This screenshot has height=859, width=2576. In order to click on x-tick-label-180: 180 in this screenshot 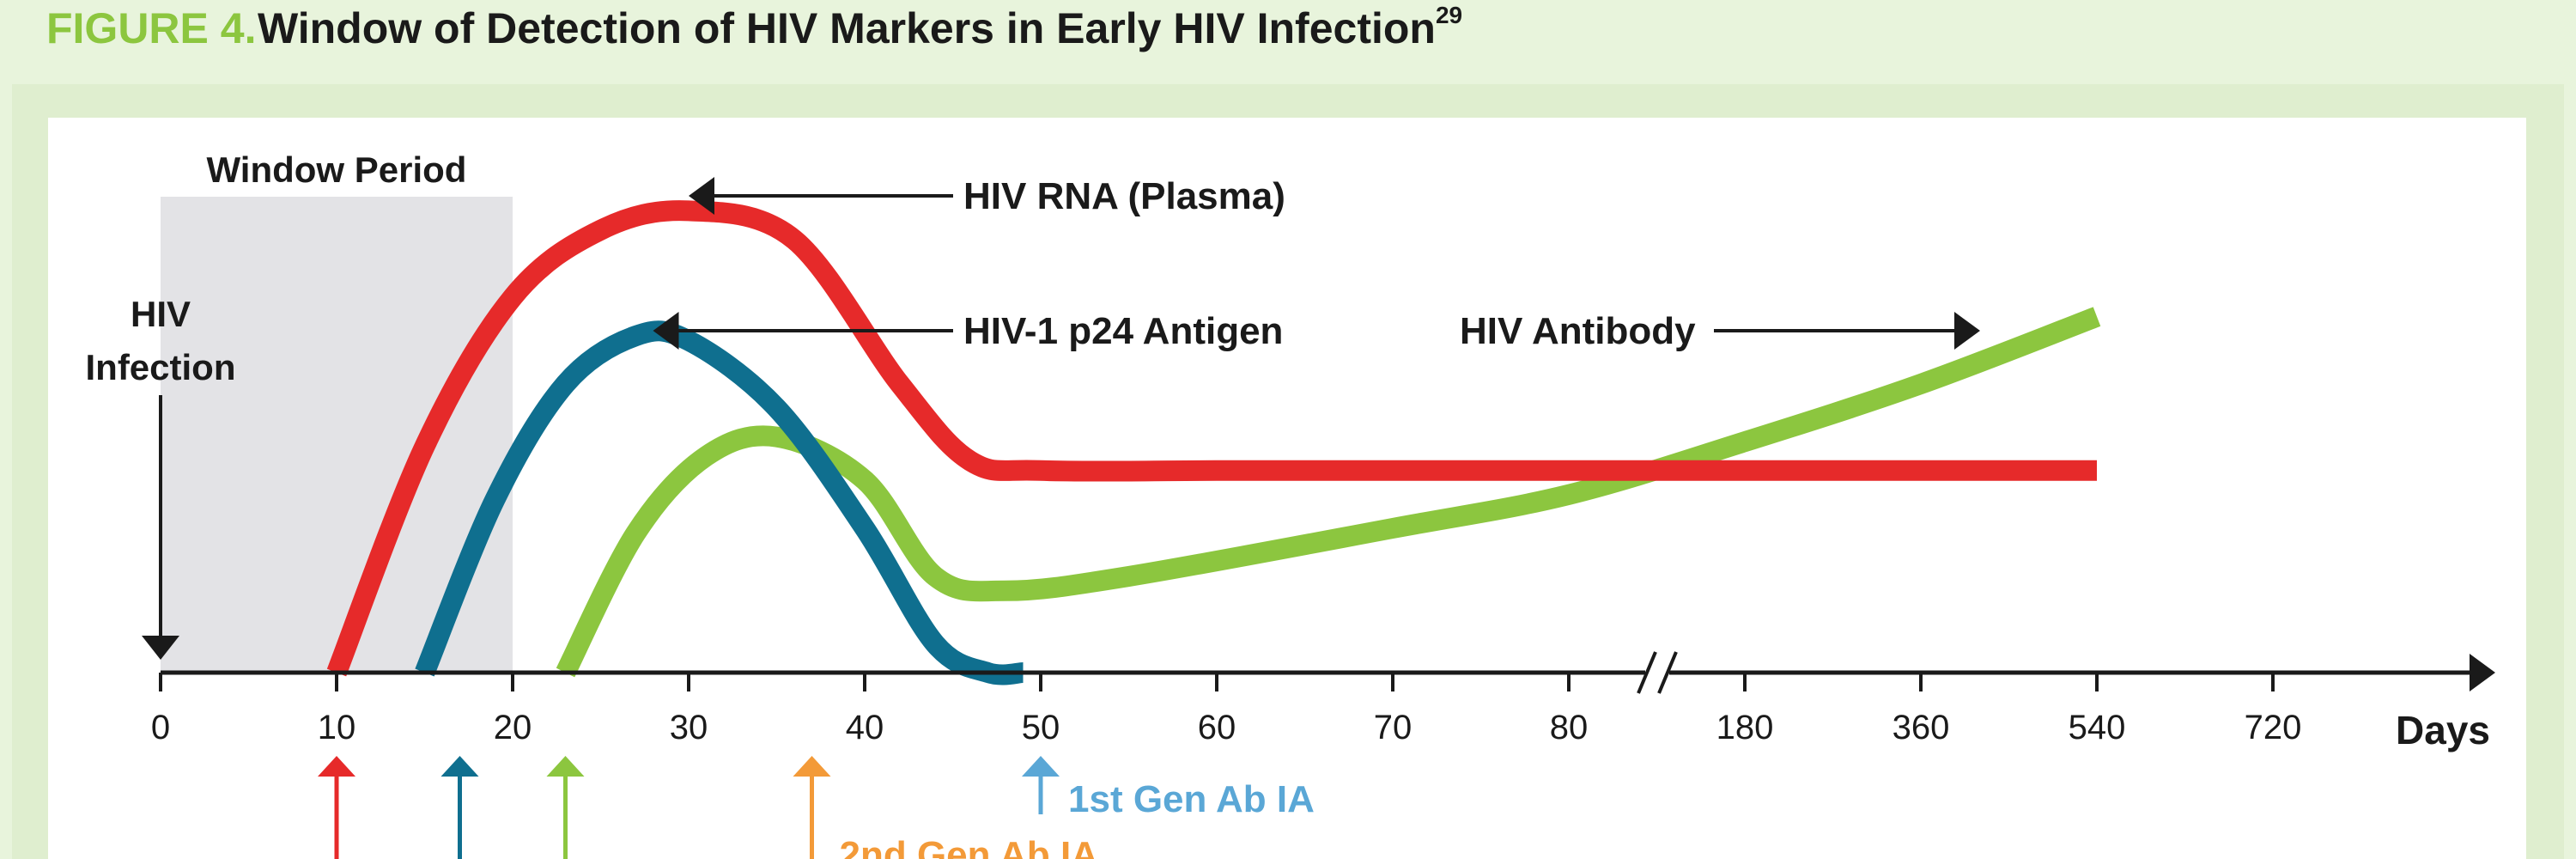, I will do `click(1745, 727)`.